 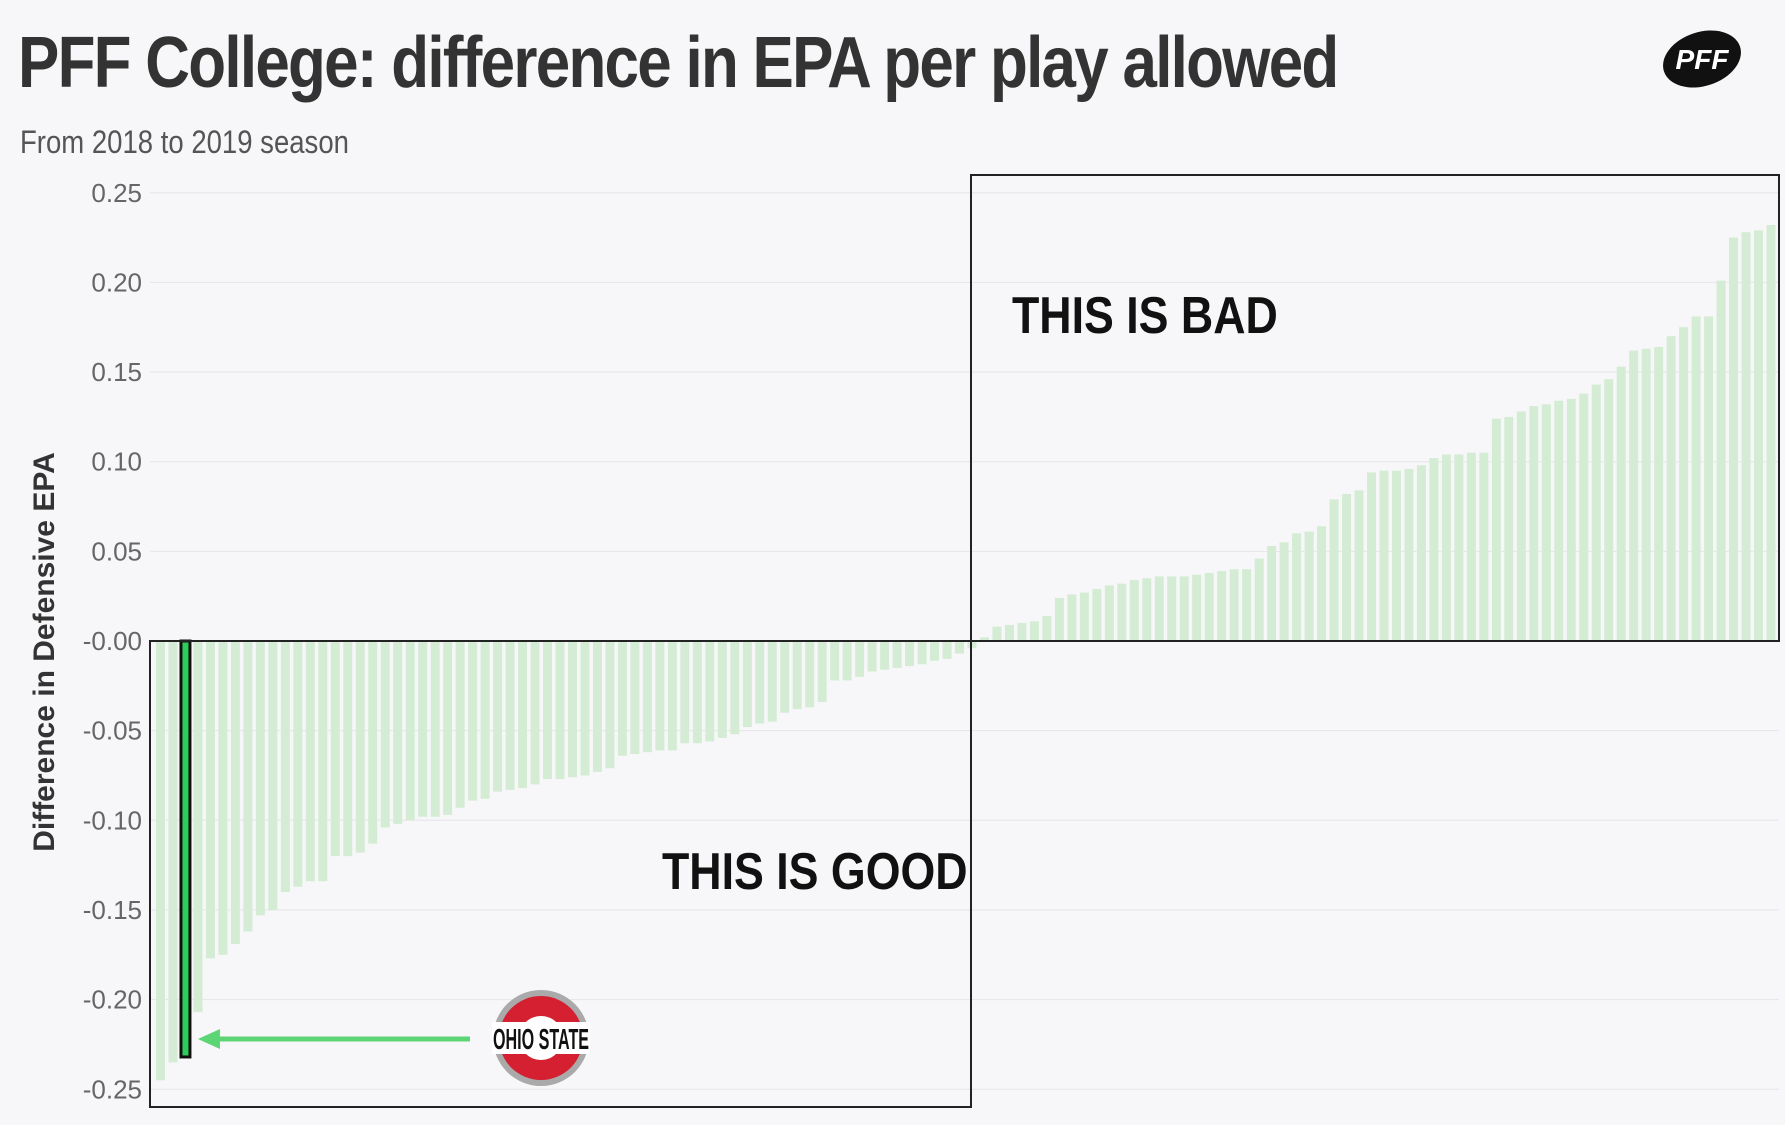 I want to click on ohio-state-logo: OHIO STATE, so click(x=541, y=1038).